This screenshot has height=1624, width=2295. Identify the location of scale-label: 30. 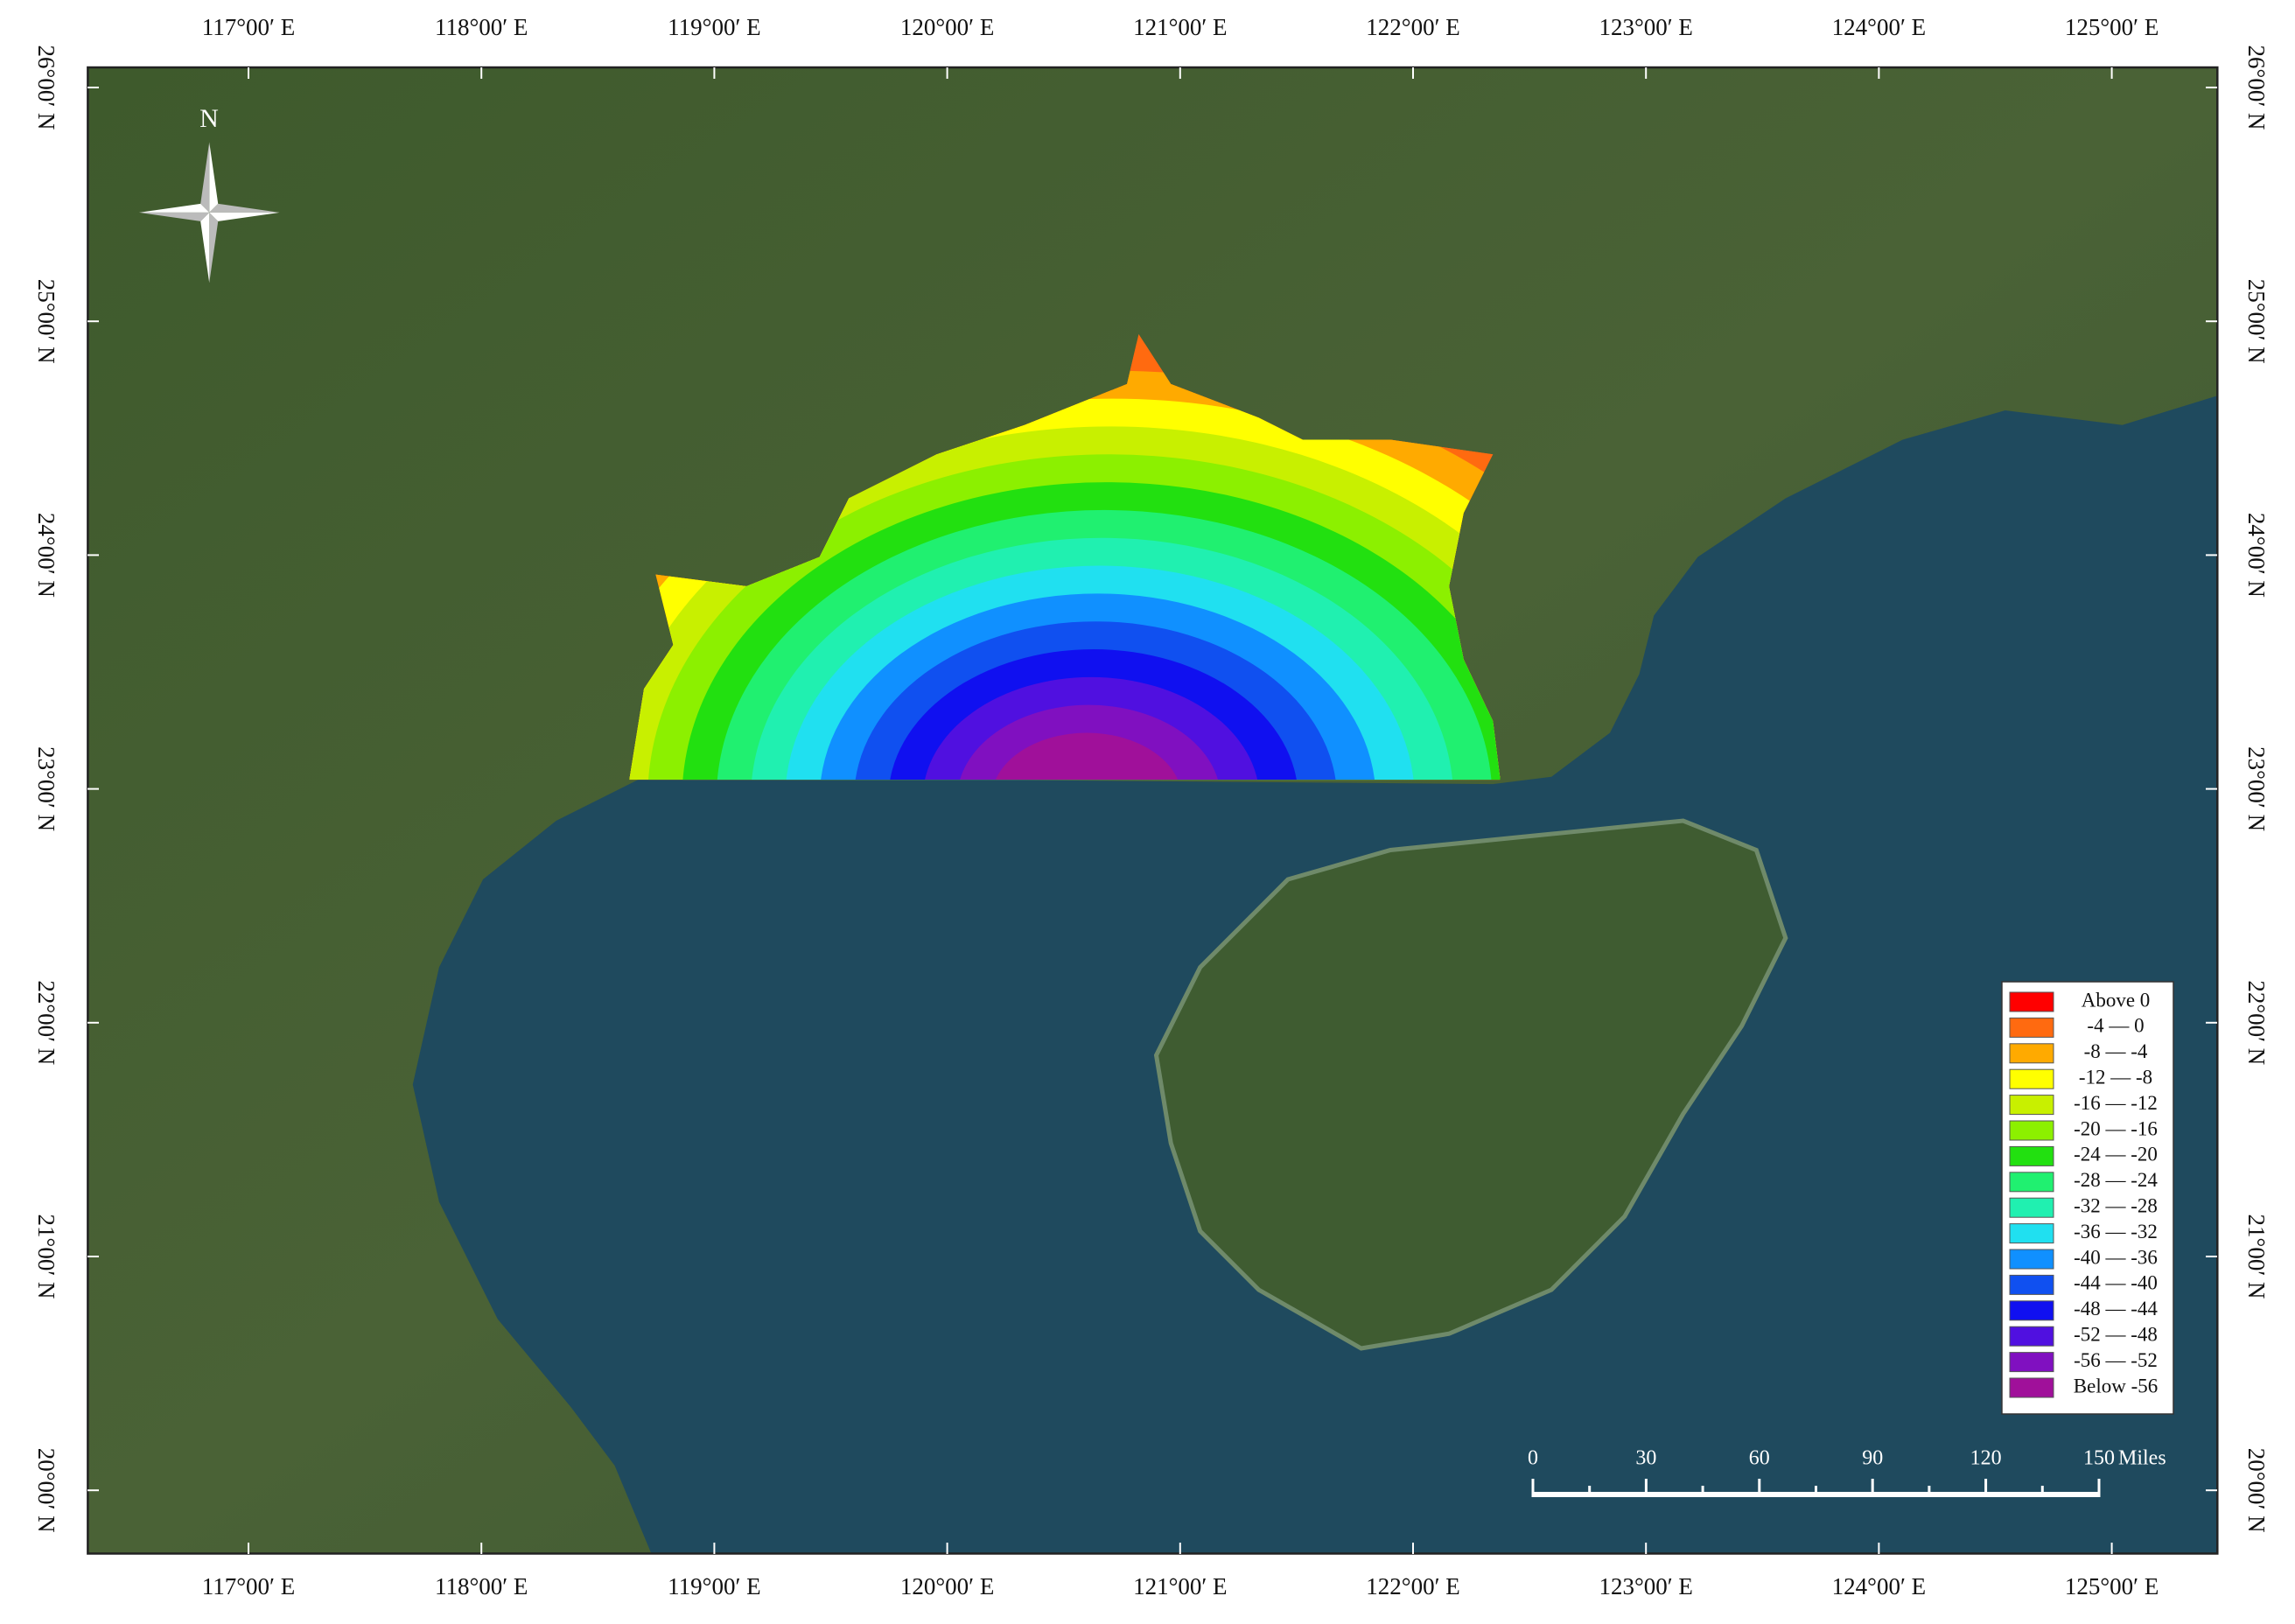
(1645, 1458).